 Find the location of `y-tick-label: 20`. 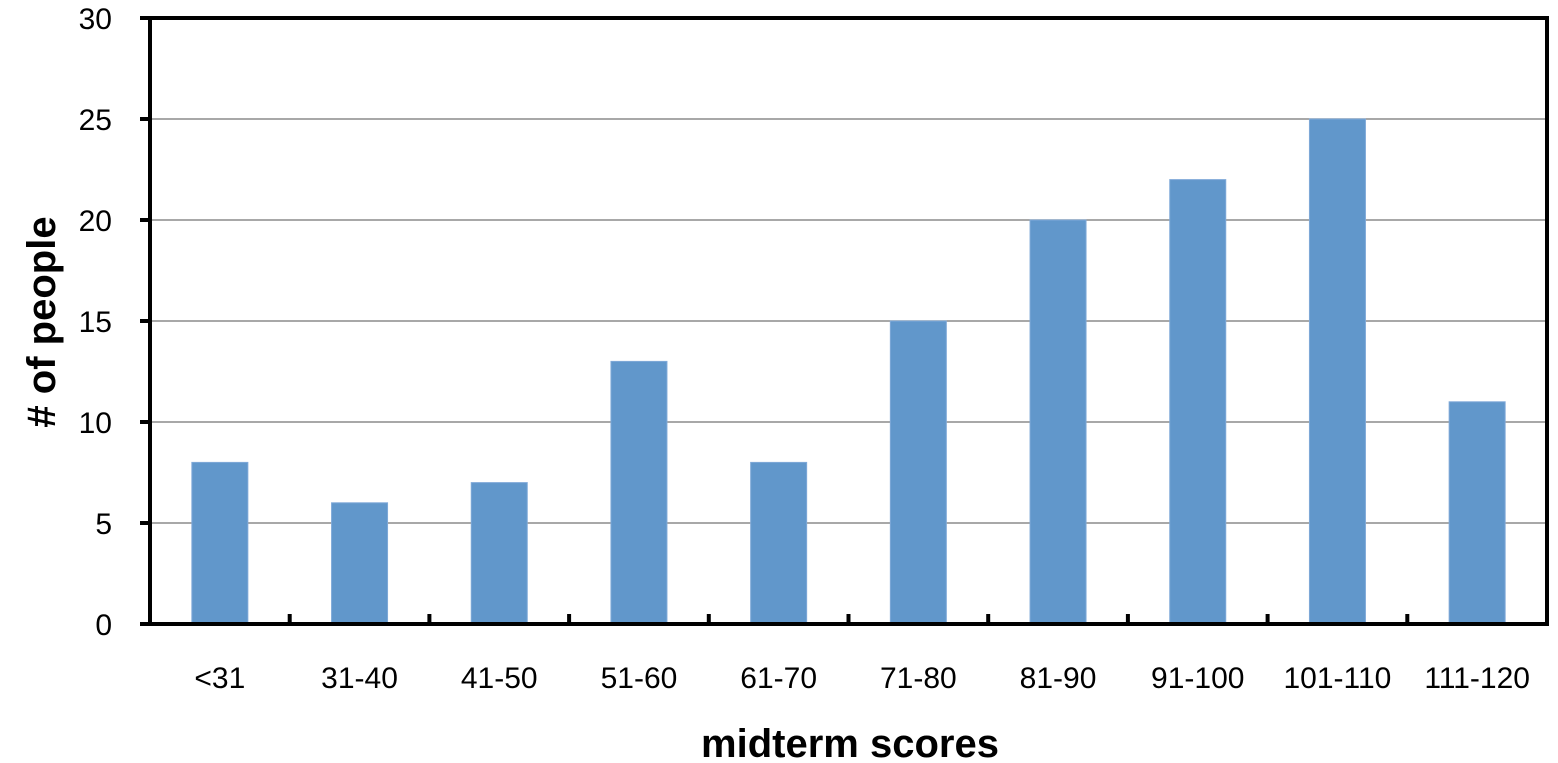

y-tick-label: 20 is located at coordinates (95, 221).